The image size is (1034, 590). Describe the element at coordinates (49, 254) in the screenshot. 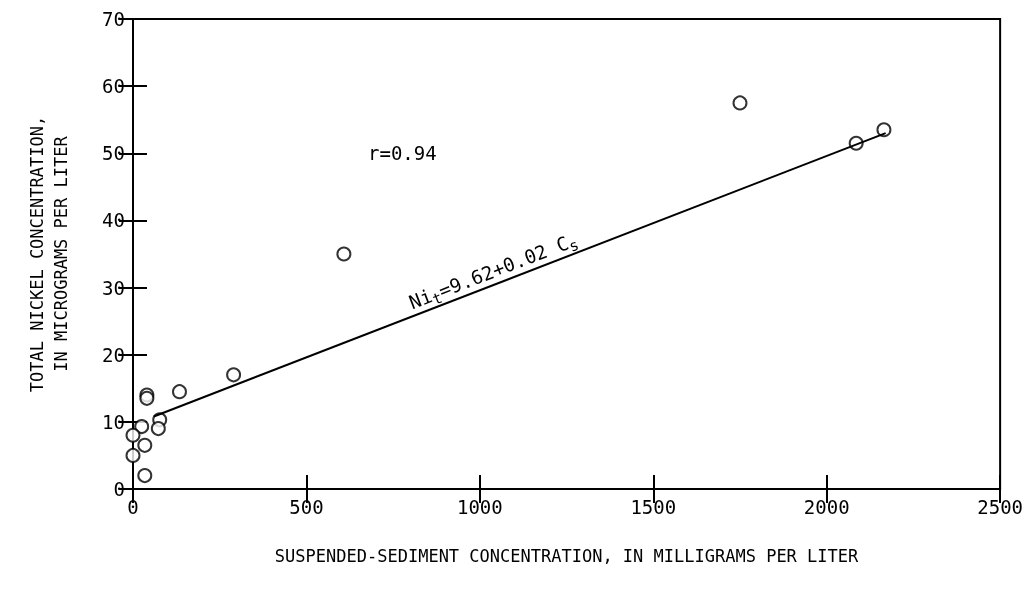

I see `y-axis-title: TOTAL NICKEL CONCENTRATION, IN MICROGRAMS PER LITER` at that location.